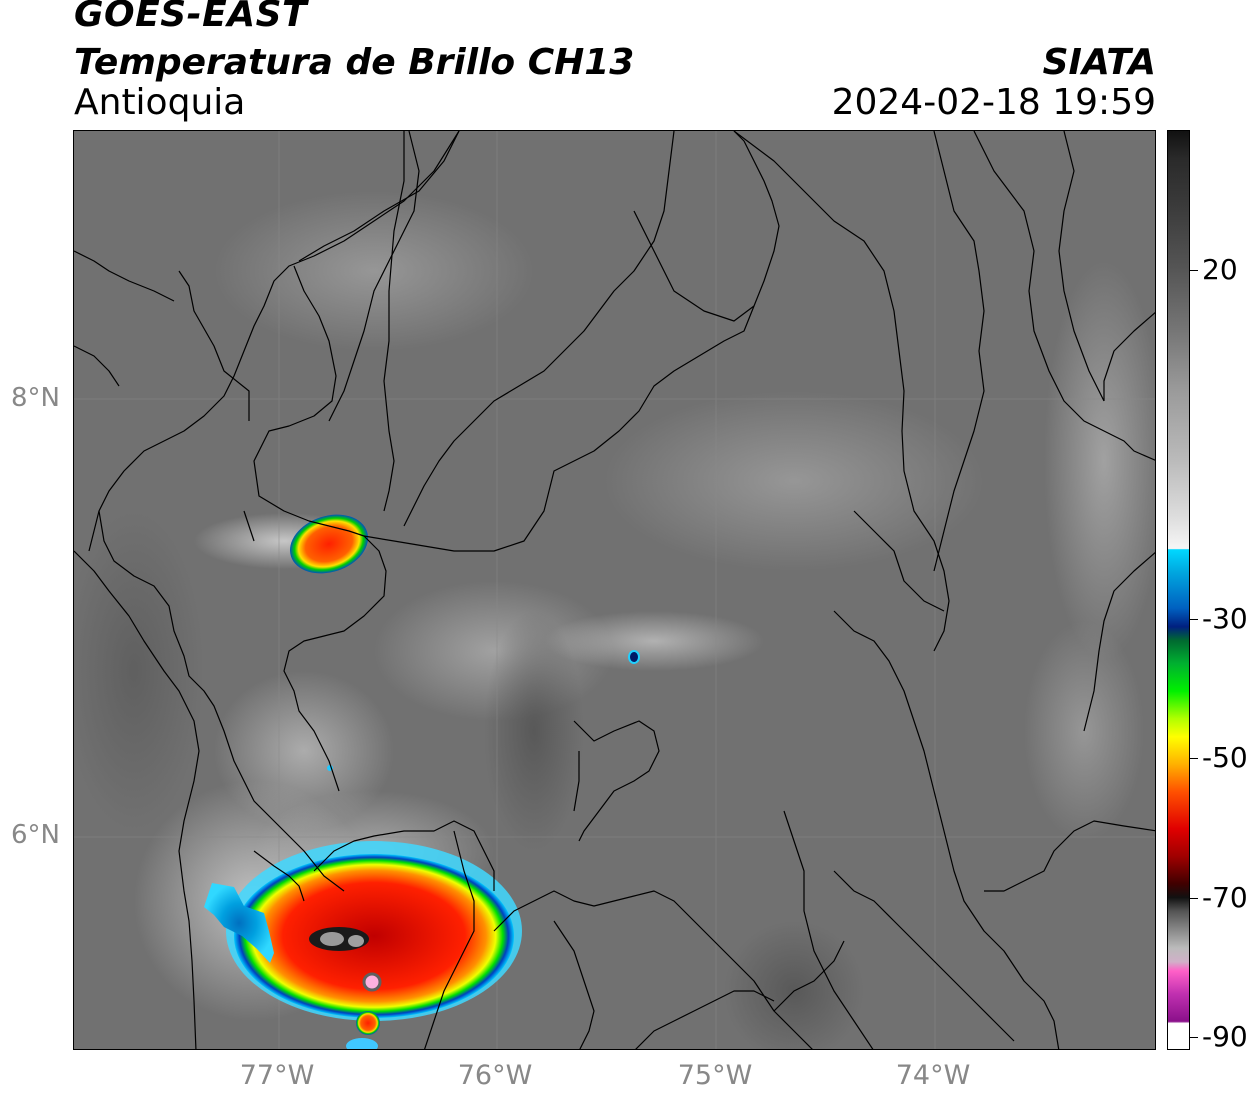  I want to click on colorbar-label-minus70: -70, so click(1225, 897).